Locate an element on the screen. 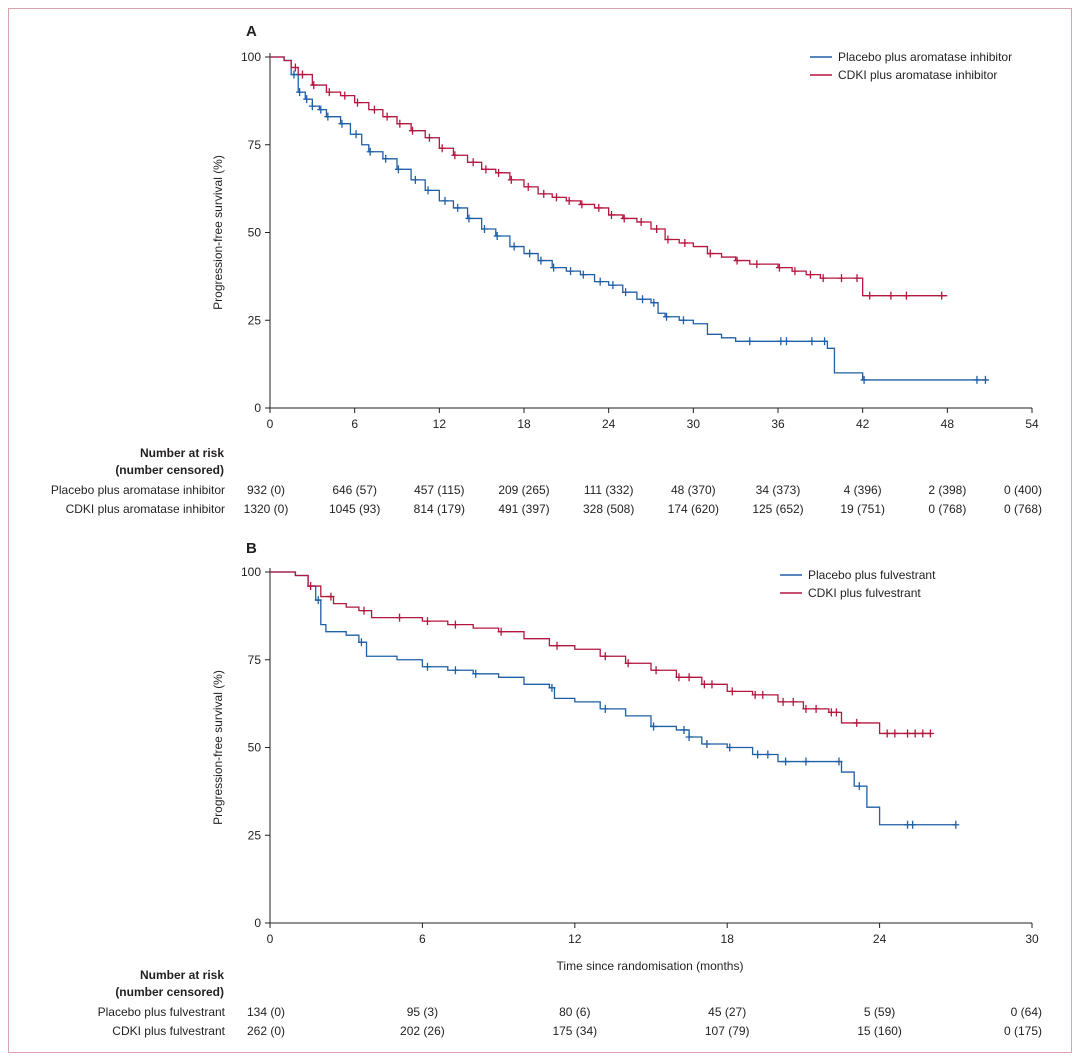 Image resolution: width=1080 pixels, height=1061 pixels. panel-letter: A is located at coordinates (251, 31).